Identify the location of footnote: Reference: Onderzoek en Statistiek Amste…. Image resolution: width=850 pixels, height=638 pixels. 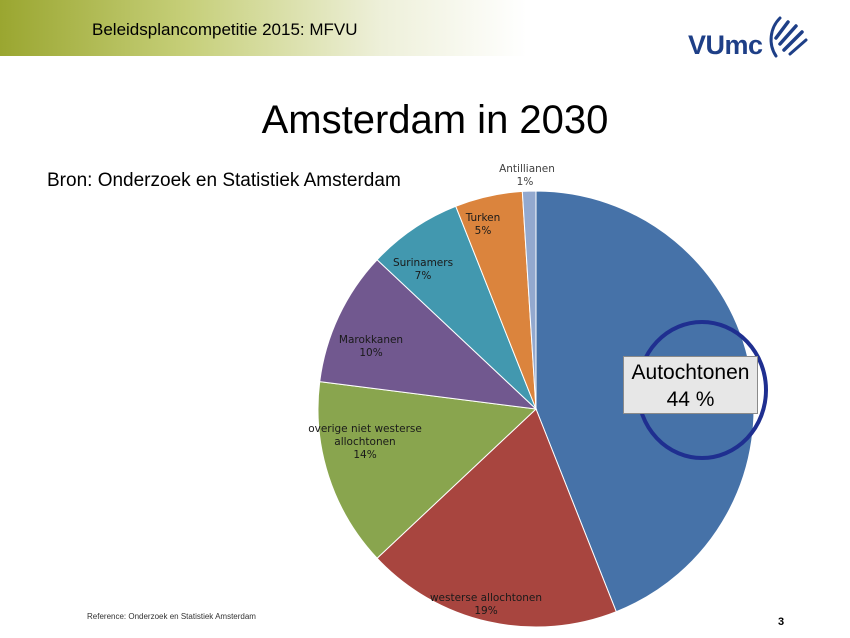
(171, 616).